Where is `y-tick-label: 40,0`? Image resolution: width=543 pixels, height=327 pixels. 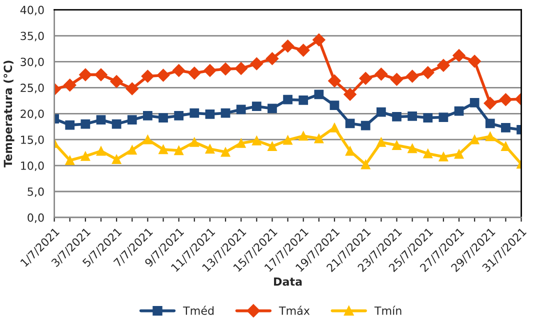
y-tick-label: 40,0 is located at coordinates (32, 11).